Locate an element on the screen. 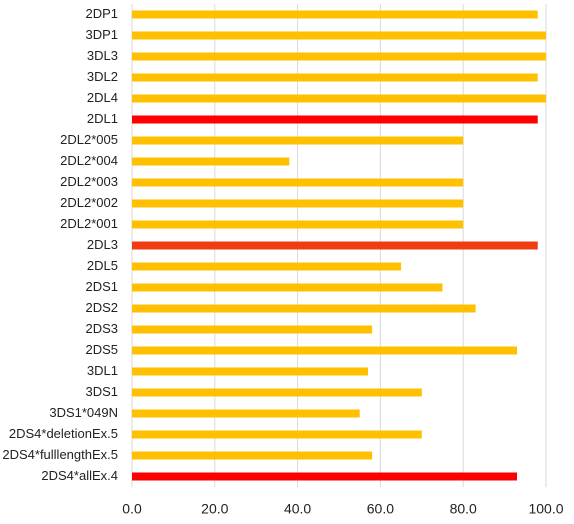 The image size is (574, 524). x-tick-label: 40.0 is located at coordinates (297, 509).